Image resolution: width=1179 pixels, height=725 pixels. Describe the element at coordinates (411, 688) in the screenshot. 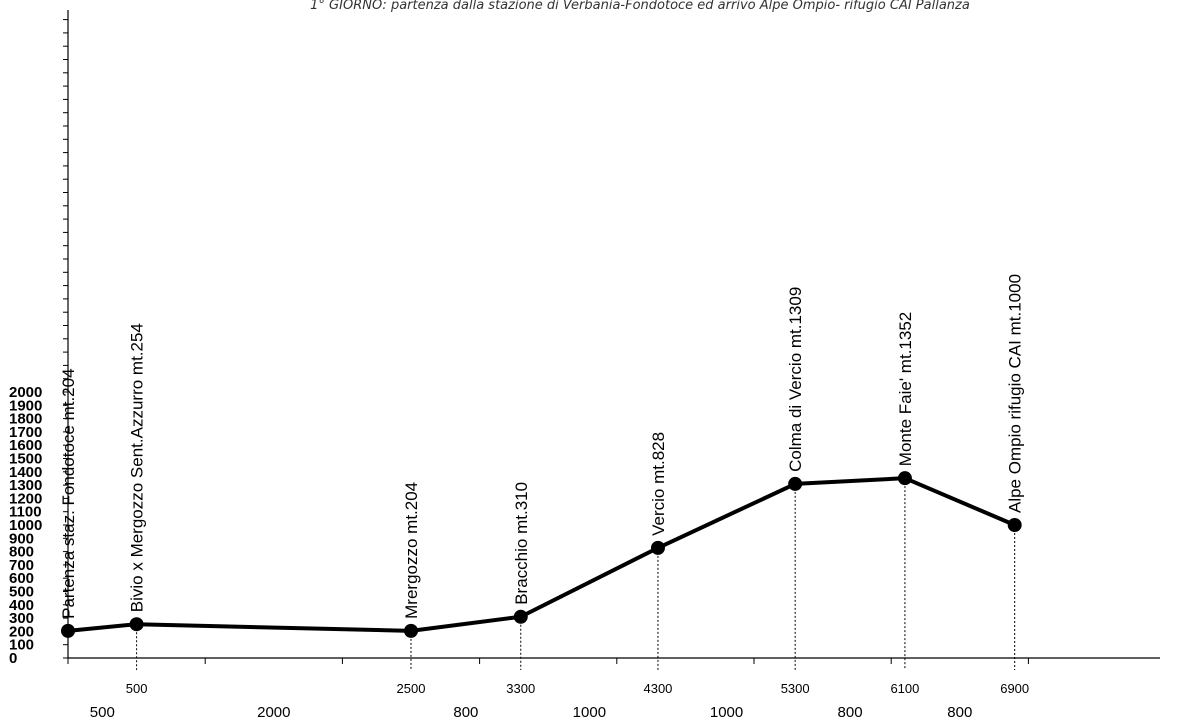

I see `x-tick-label: 2500` at that location.